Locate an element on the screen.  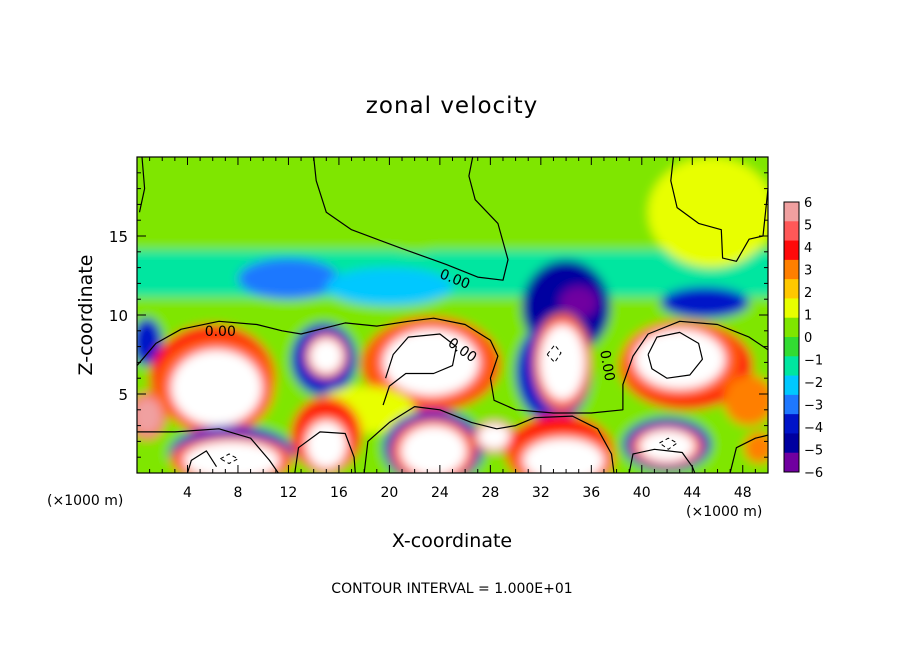
x-tick-label-11: 48 is located at coordinates (743, 493).